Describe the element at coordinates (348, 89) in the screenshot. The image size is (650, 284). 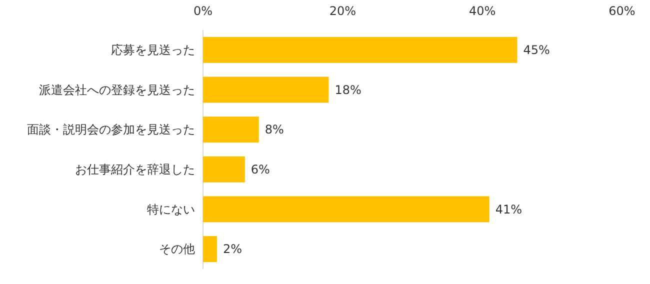
I see `data-label: 18%` at that location.